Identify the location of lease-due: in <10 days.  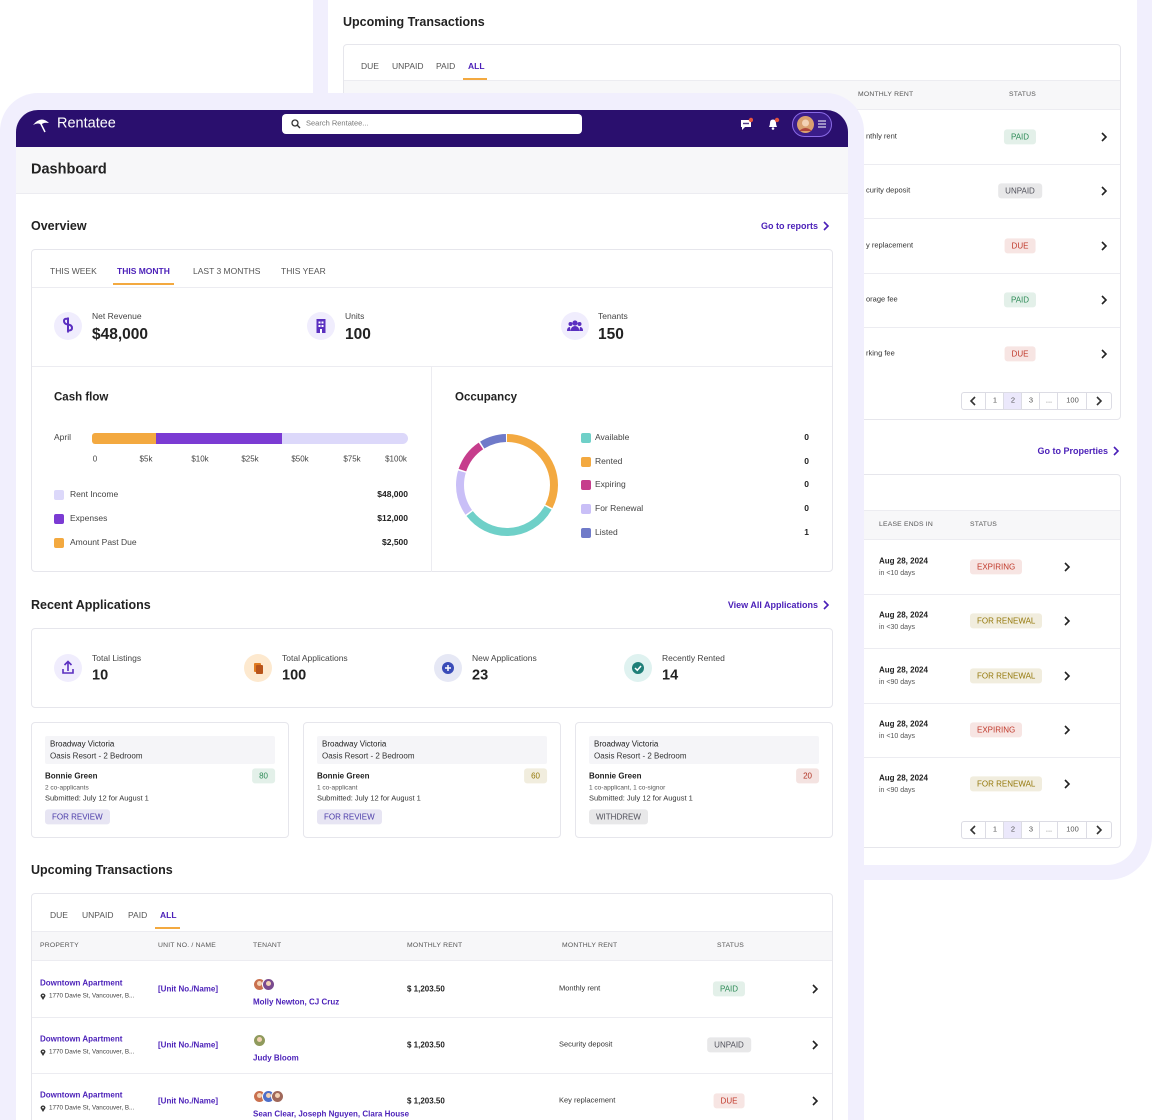
(897, 736).